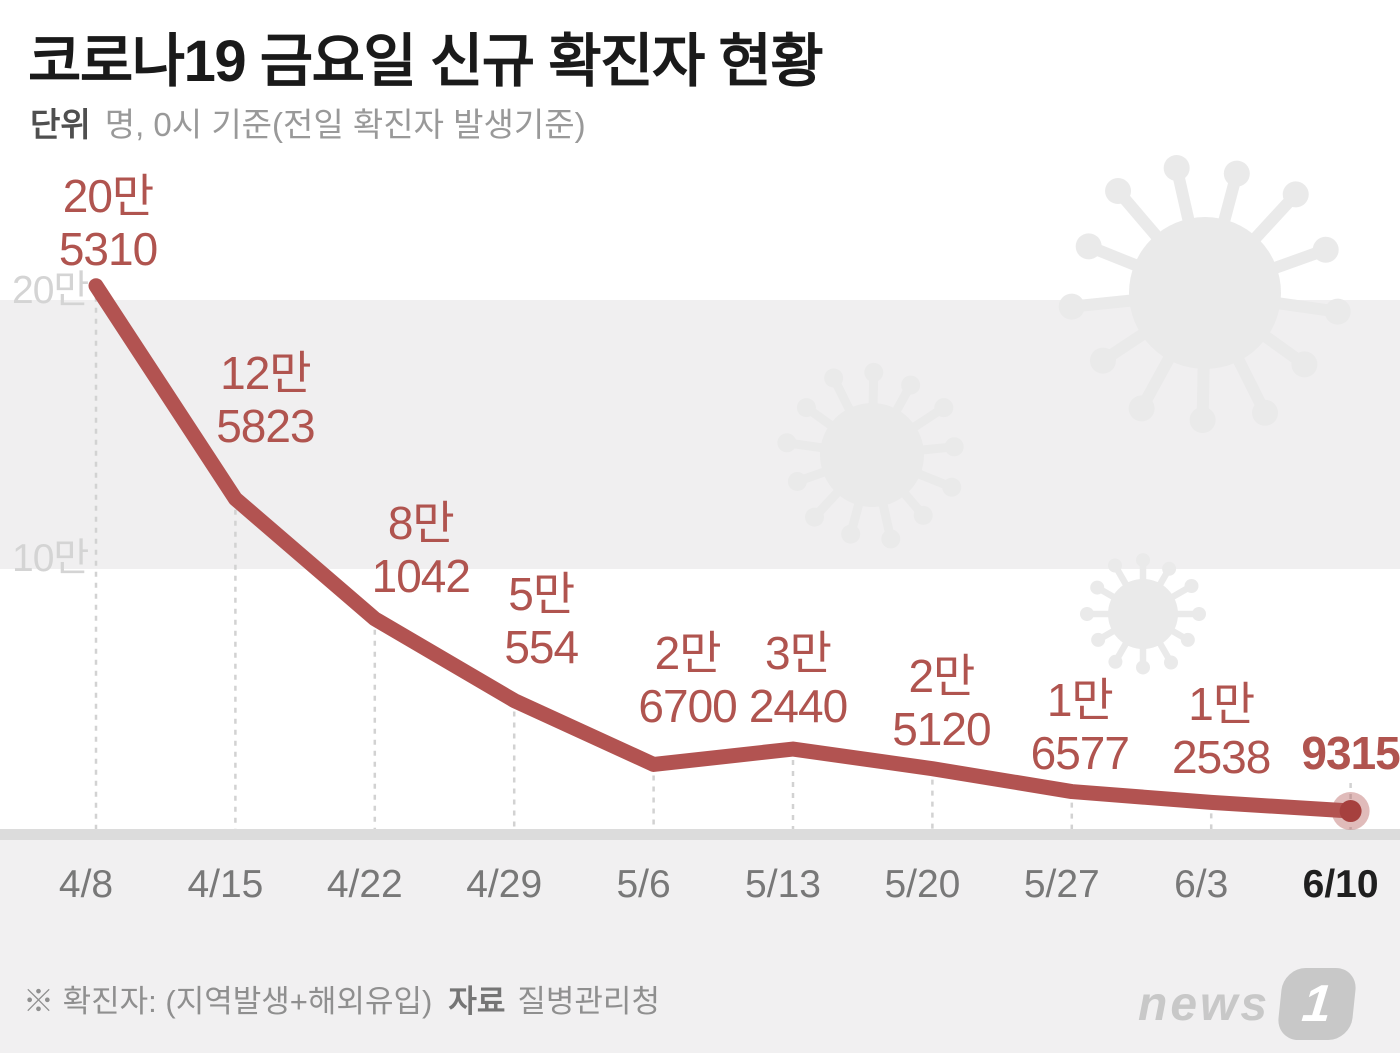  What do you see at coordinates (783, 884) in the screenshot?
I see `x-tick-label: 5/13` at bounding box center [783, 884].